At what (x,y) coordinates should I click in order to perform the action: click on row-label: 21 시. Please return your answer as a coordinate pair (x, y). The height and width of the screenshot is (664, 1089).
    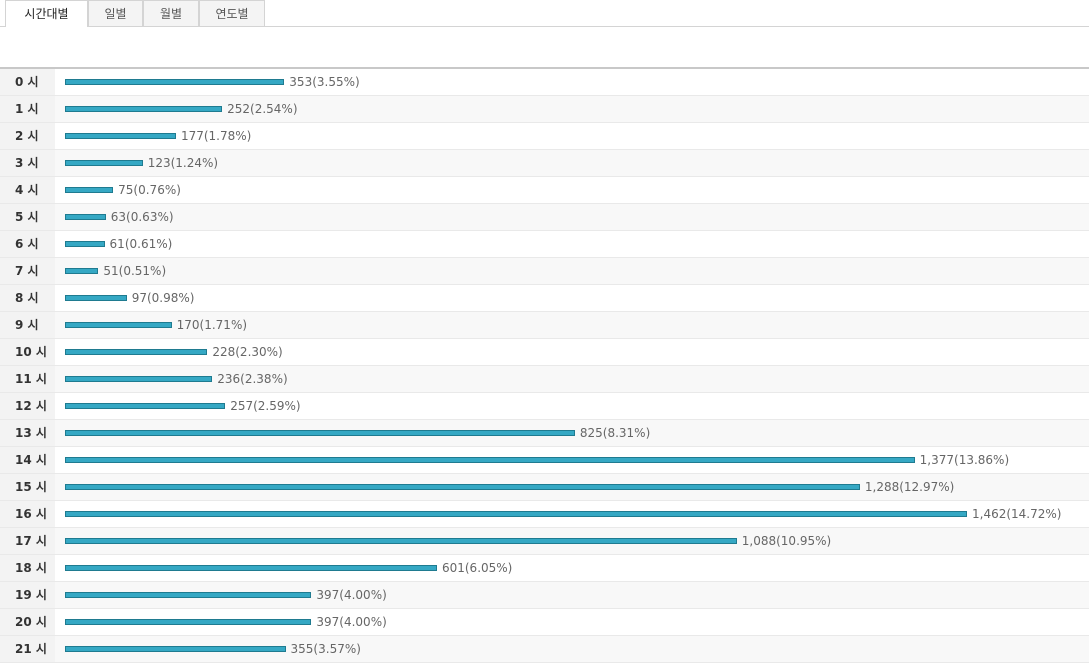
    Looking at the image, I should click on (27, 649).